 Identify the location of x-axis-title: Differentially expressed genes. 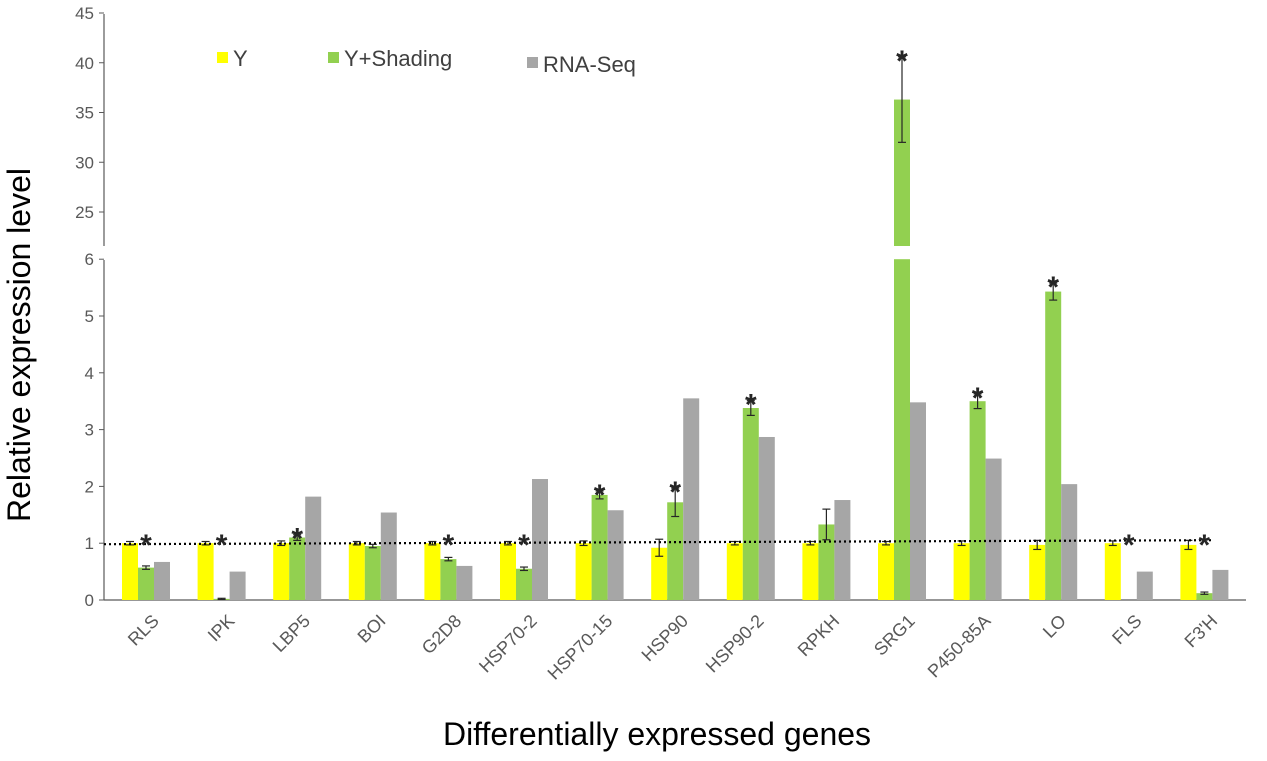
(657, 734).